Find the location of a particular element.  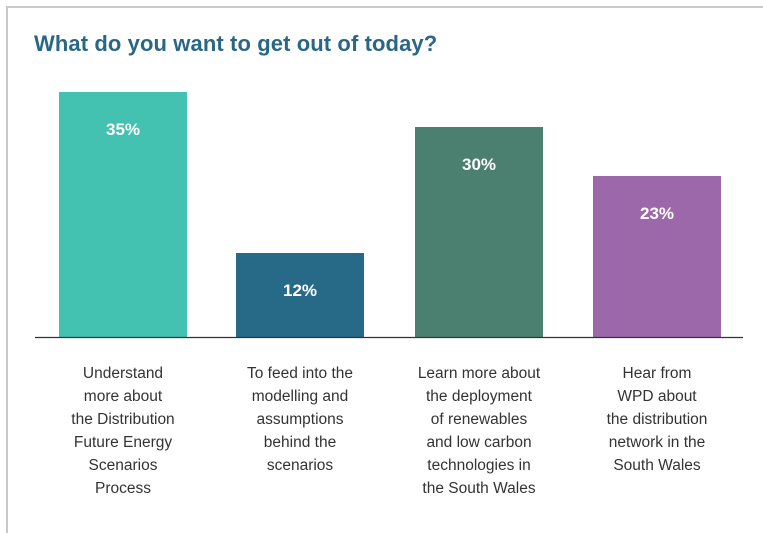

chart-title: What do you want to get out of today? is located at coordinates (236, 43).